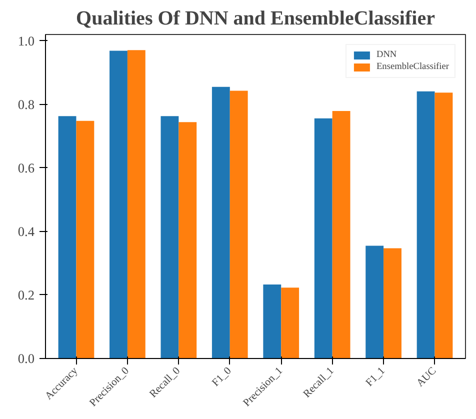 The image size is (476, 419). What do you see at coordinates (26, 104) in the screenshot?
I see `y-tick-label: 0.8` at bounding box center [26, 104].